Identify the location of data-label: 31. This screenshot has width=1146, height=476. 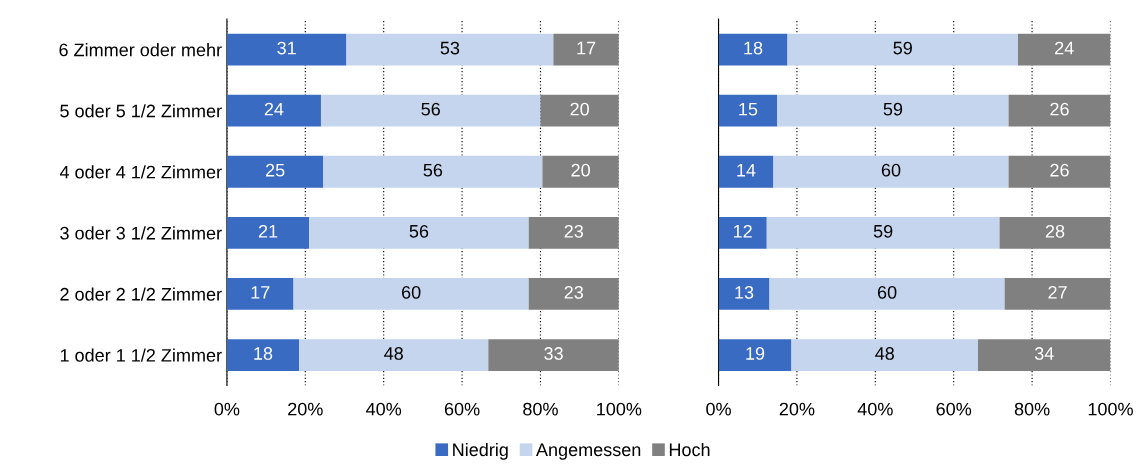
(286, 48).